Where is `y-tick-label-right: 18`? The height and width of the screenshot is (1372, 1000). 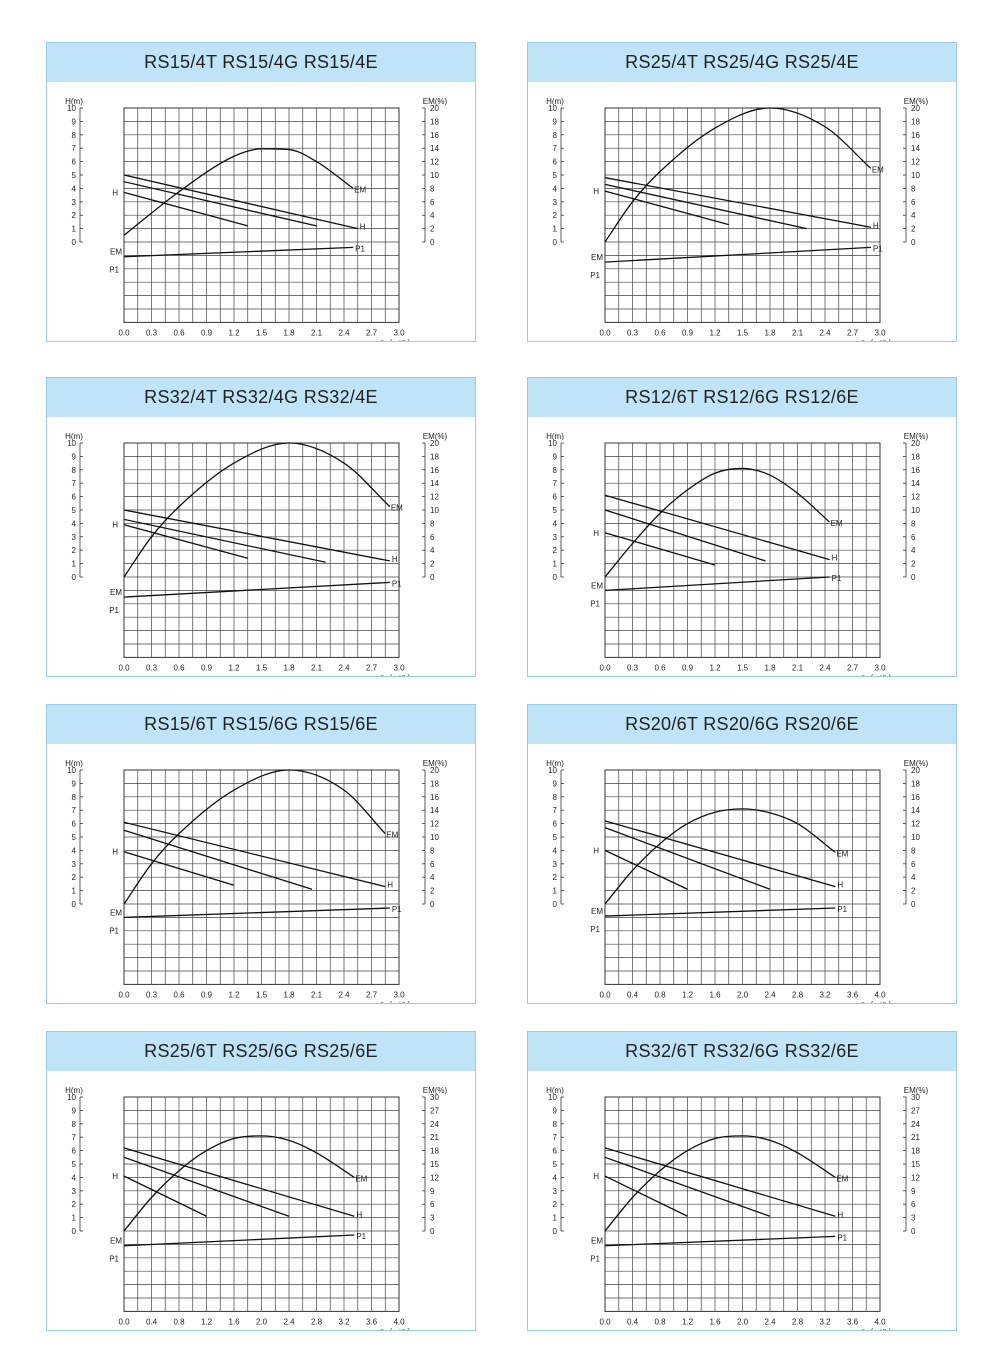 y-tick-label-right: 18 is located at coordinates (434, 1151).